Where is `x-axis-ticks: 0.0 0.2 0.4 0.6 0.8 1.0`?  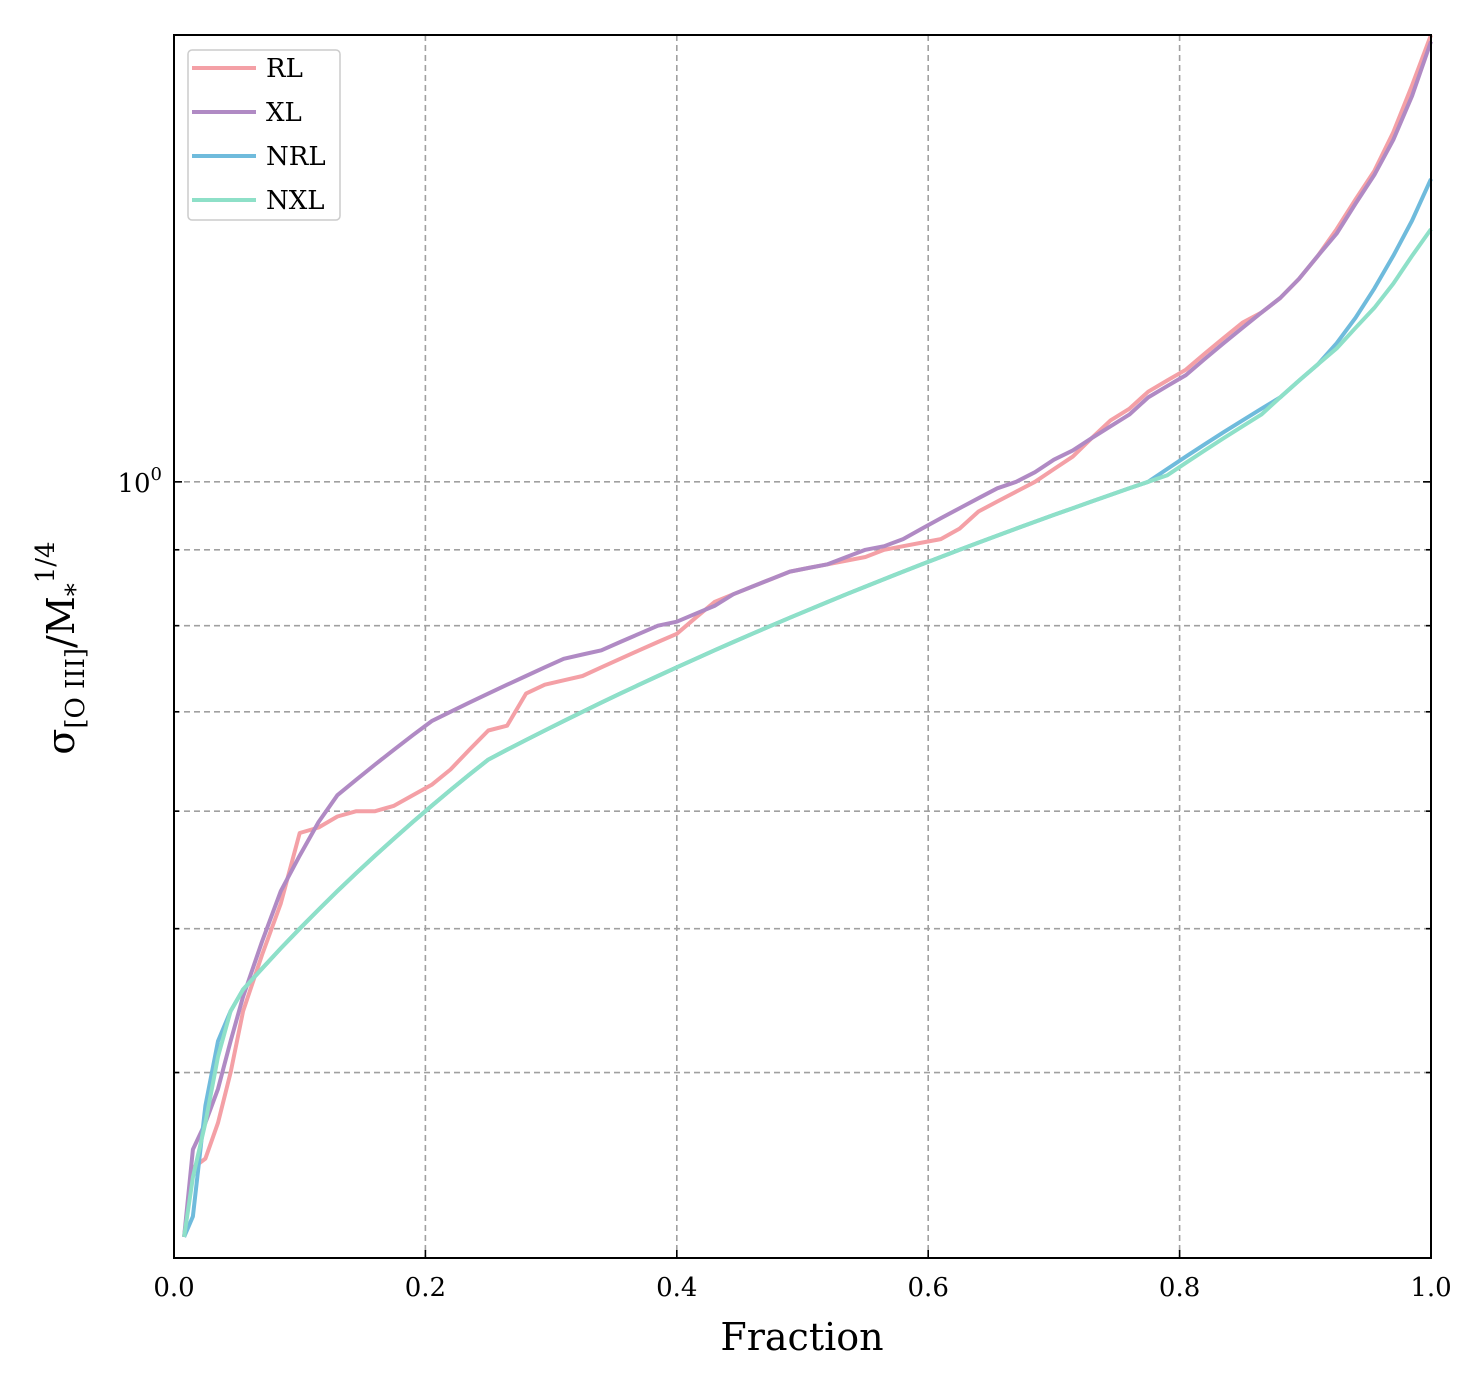
x-axis-ticks: 0.0 0.2 0.4 0.6 0.8 1.0 is located at coordinates (802, 1276).